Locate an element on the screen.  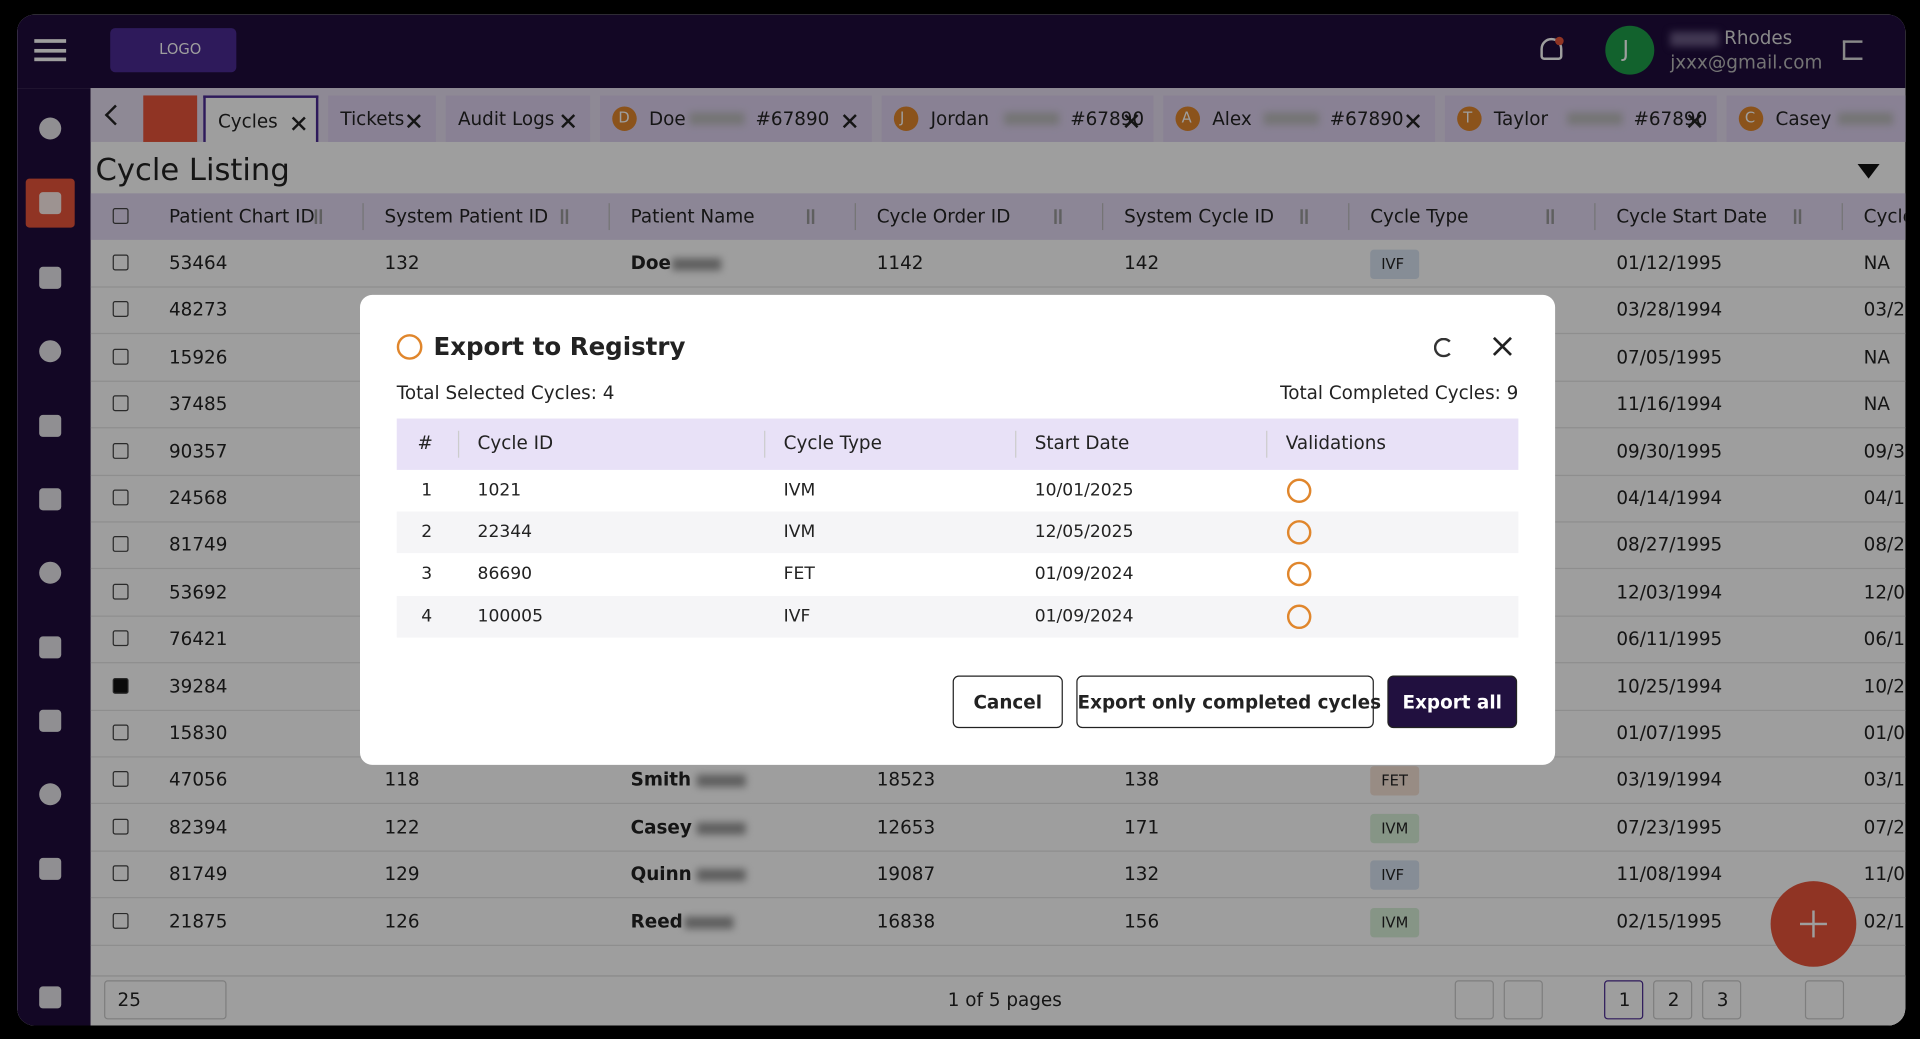
pager-prev is located at coordinates (1474, 1000).